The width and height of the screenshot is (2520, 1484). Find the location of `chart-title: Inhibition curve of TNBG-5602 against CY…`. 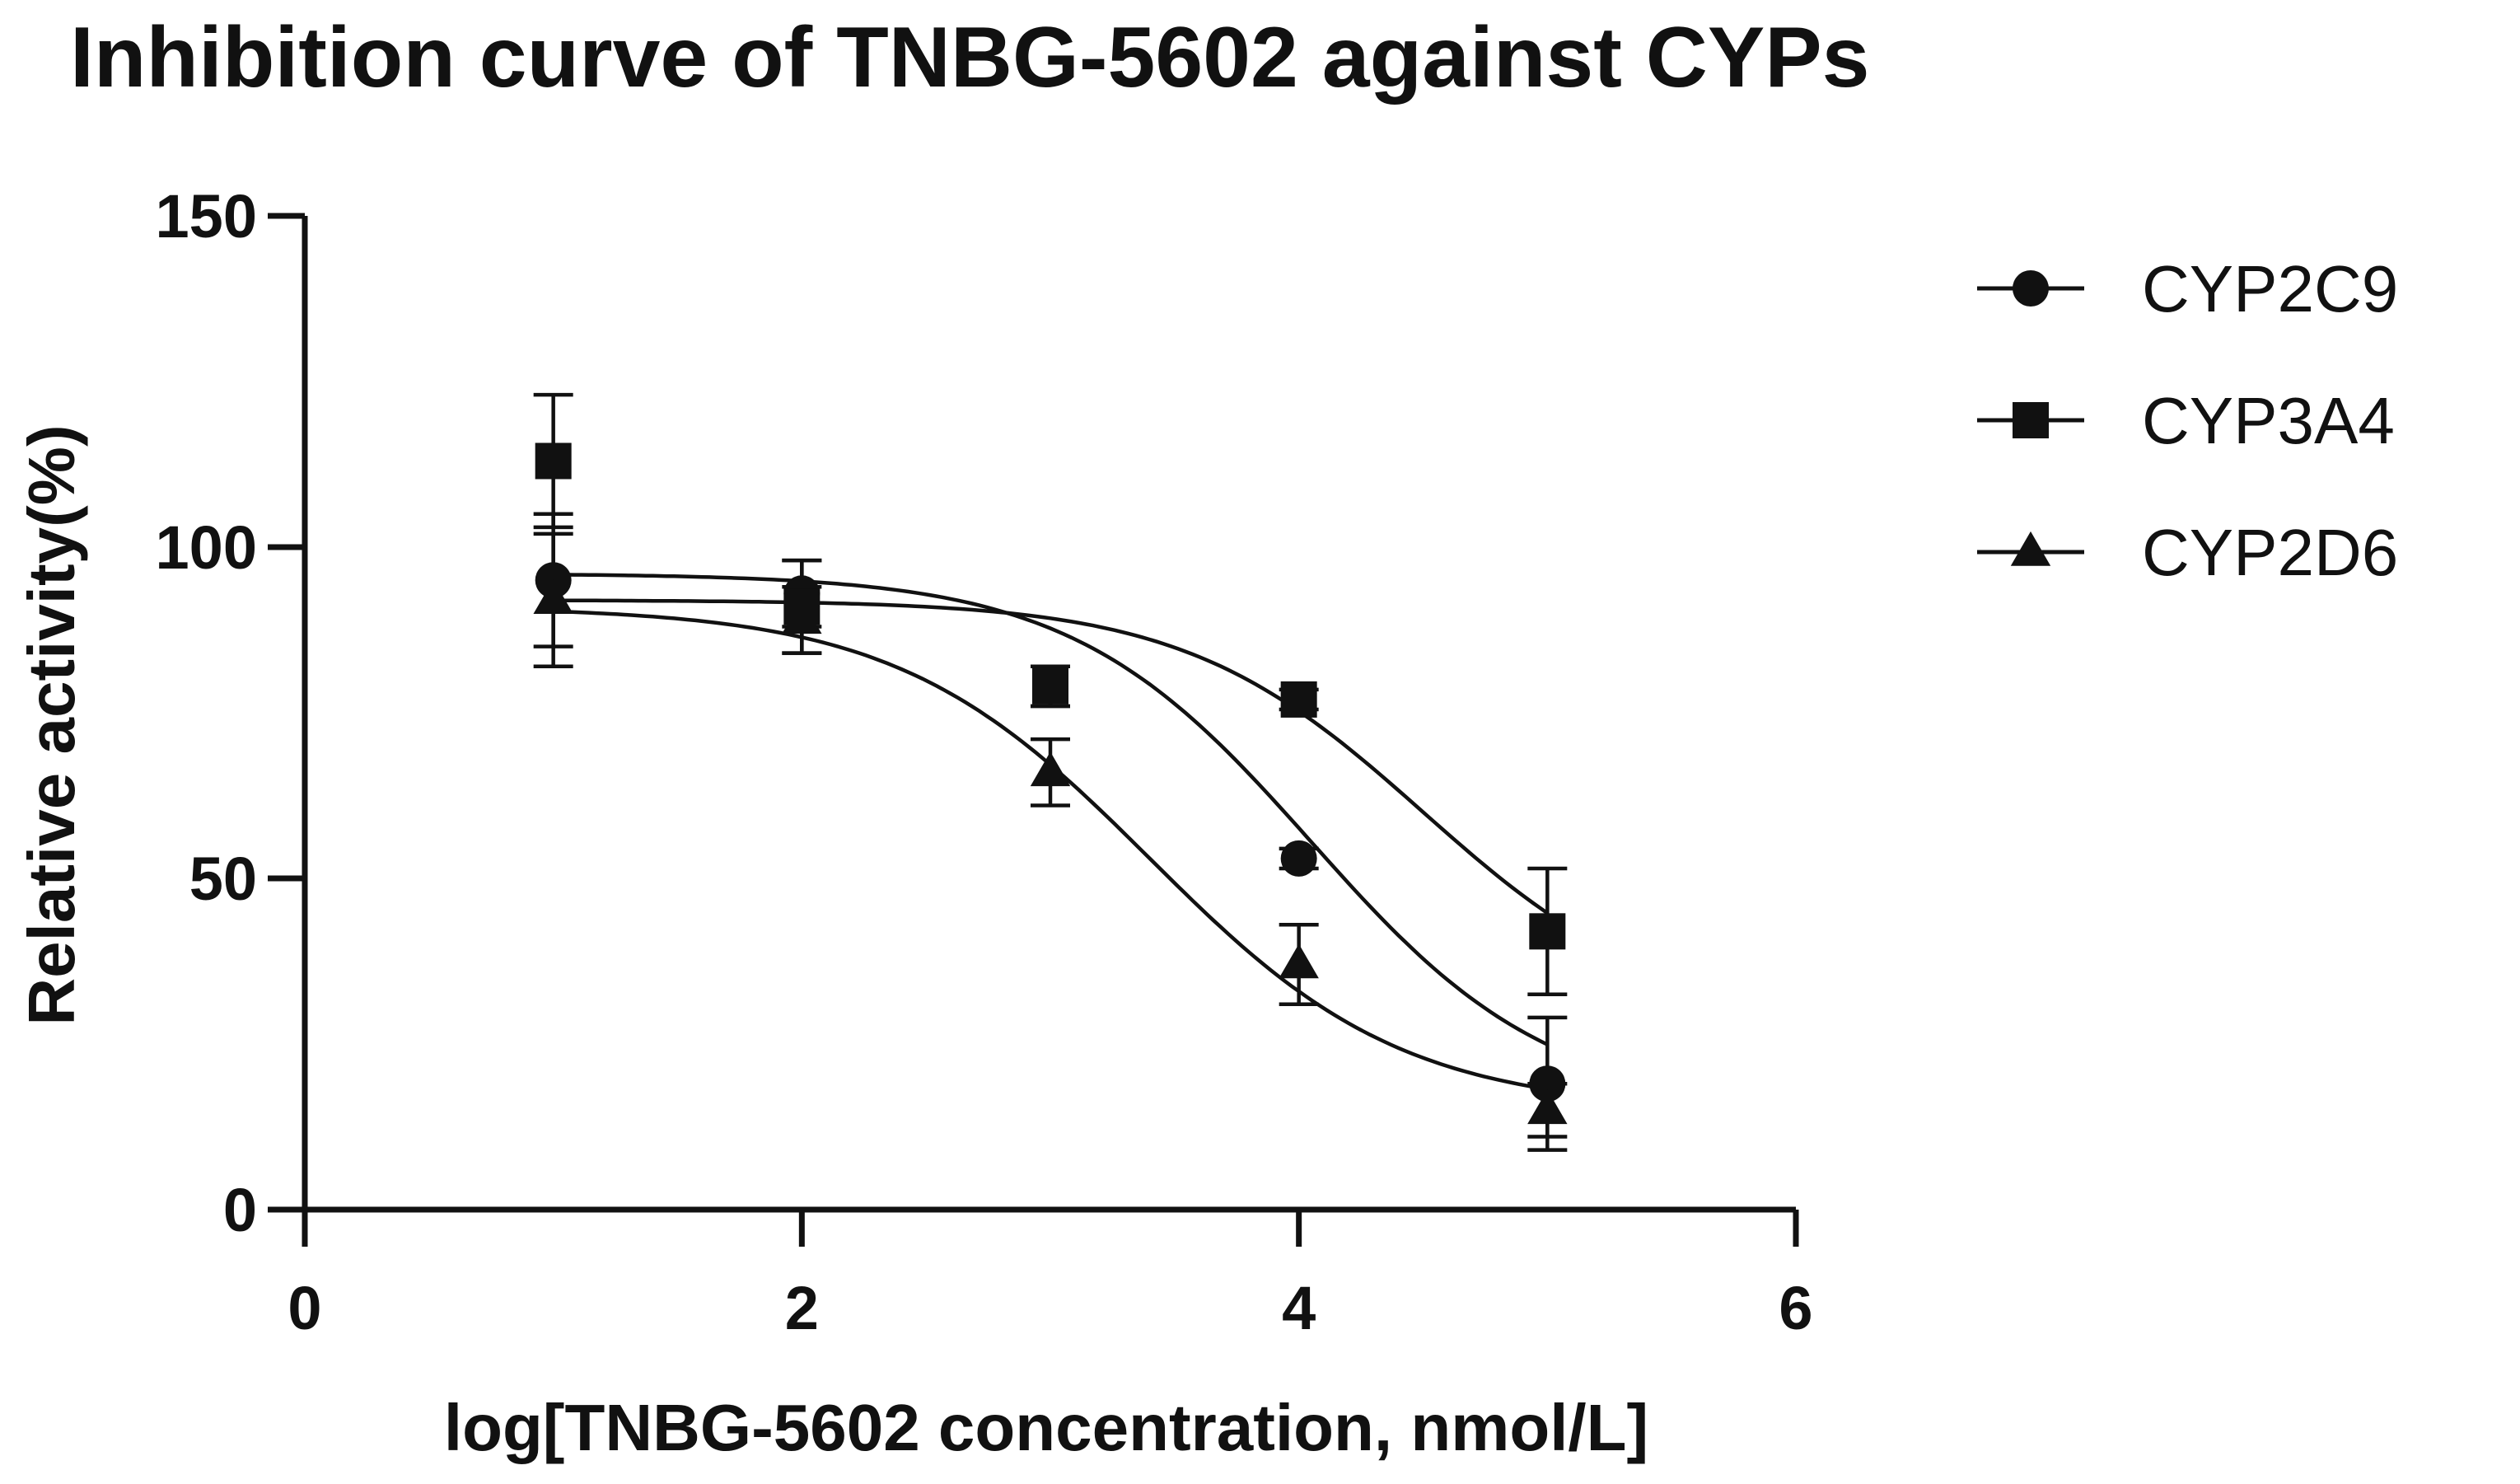

chart-title: Inhibition curve of TNBG-5602 against CY… is located at coordinates (969, 58).